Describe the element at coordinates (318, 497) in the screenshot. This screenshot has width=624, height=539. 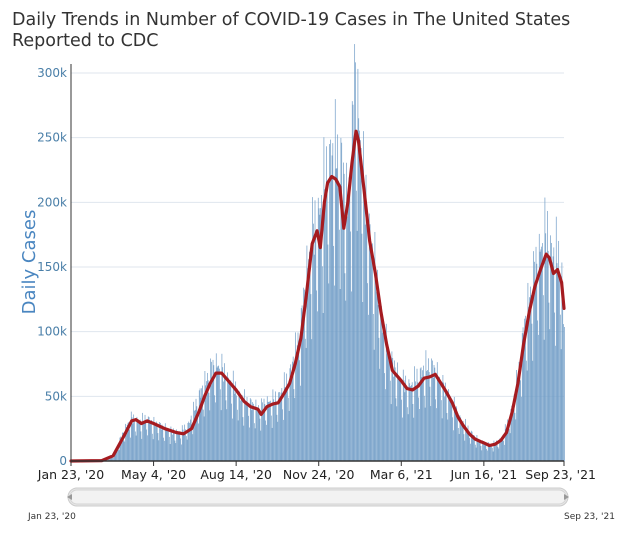
I see `navigator-thumb` at that location.